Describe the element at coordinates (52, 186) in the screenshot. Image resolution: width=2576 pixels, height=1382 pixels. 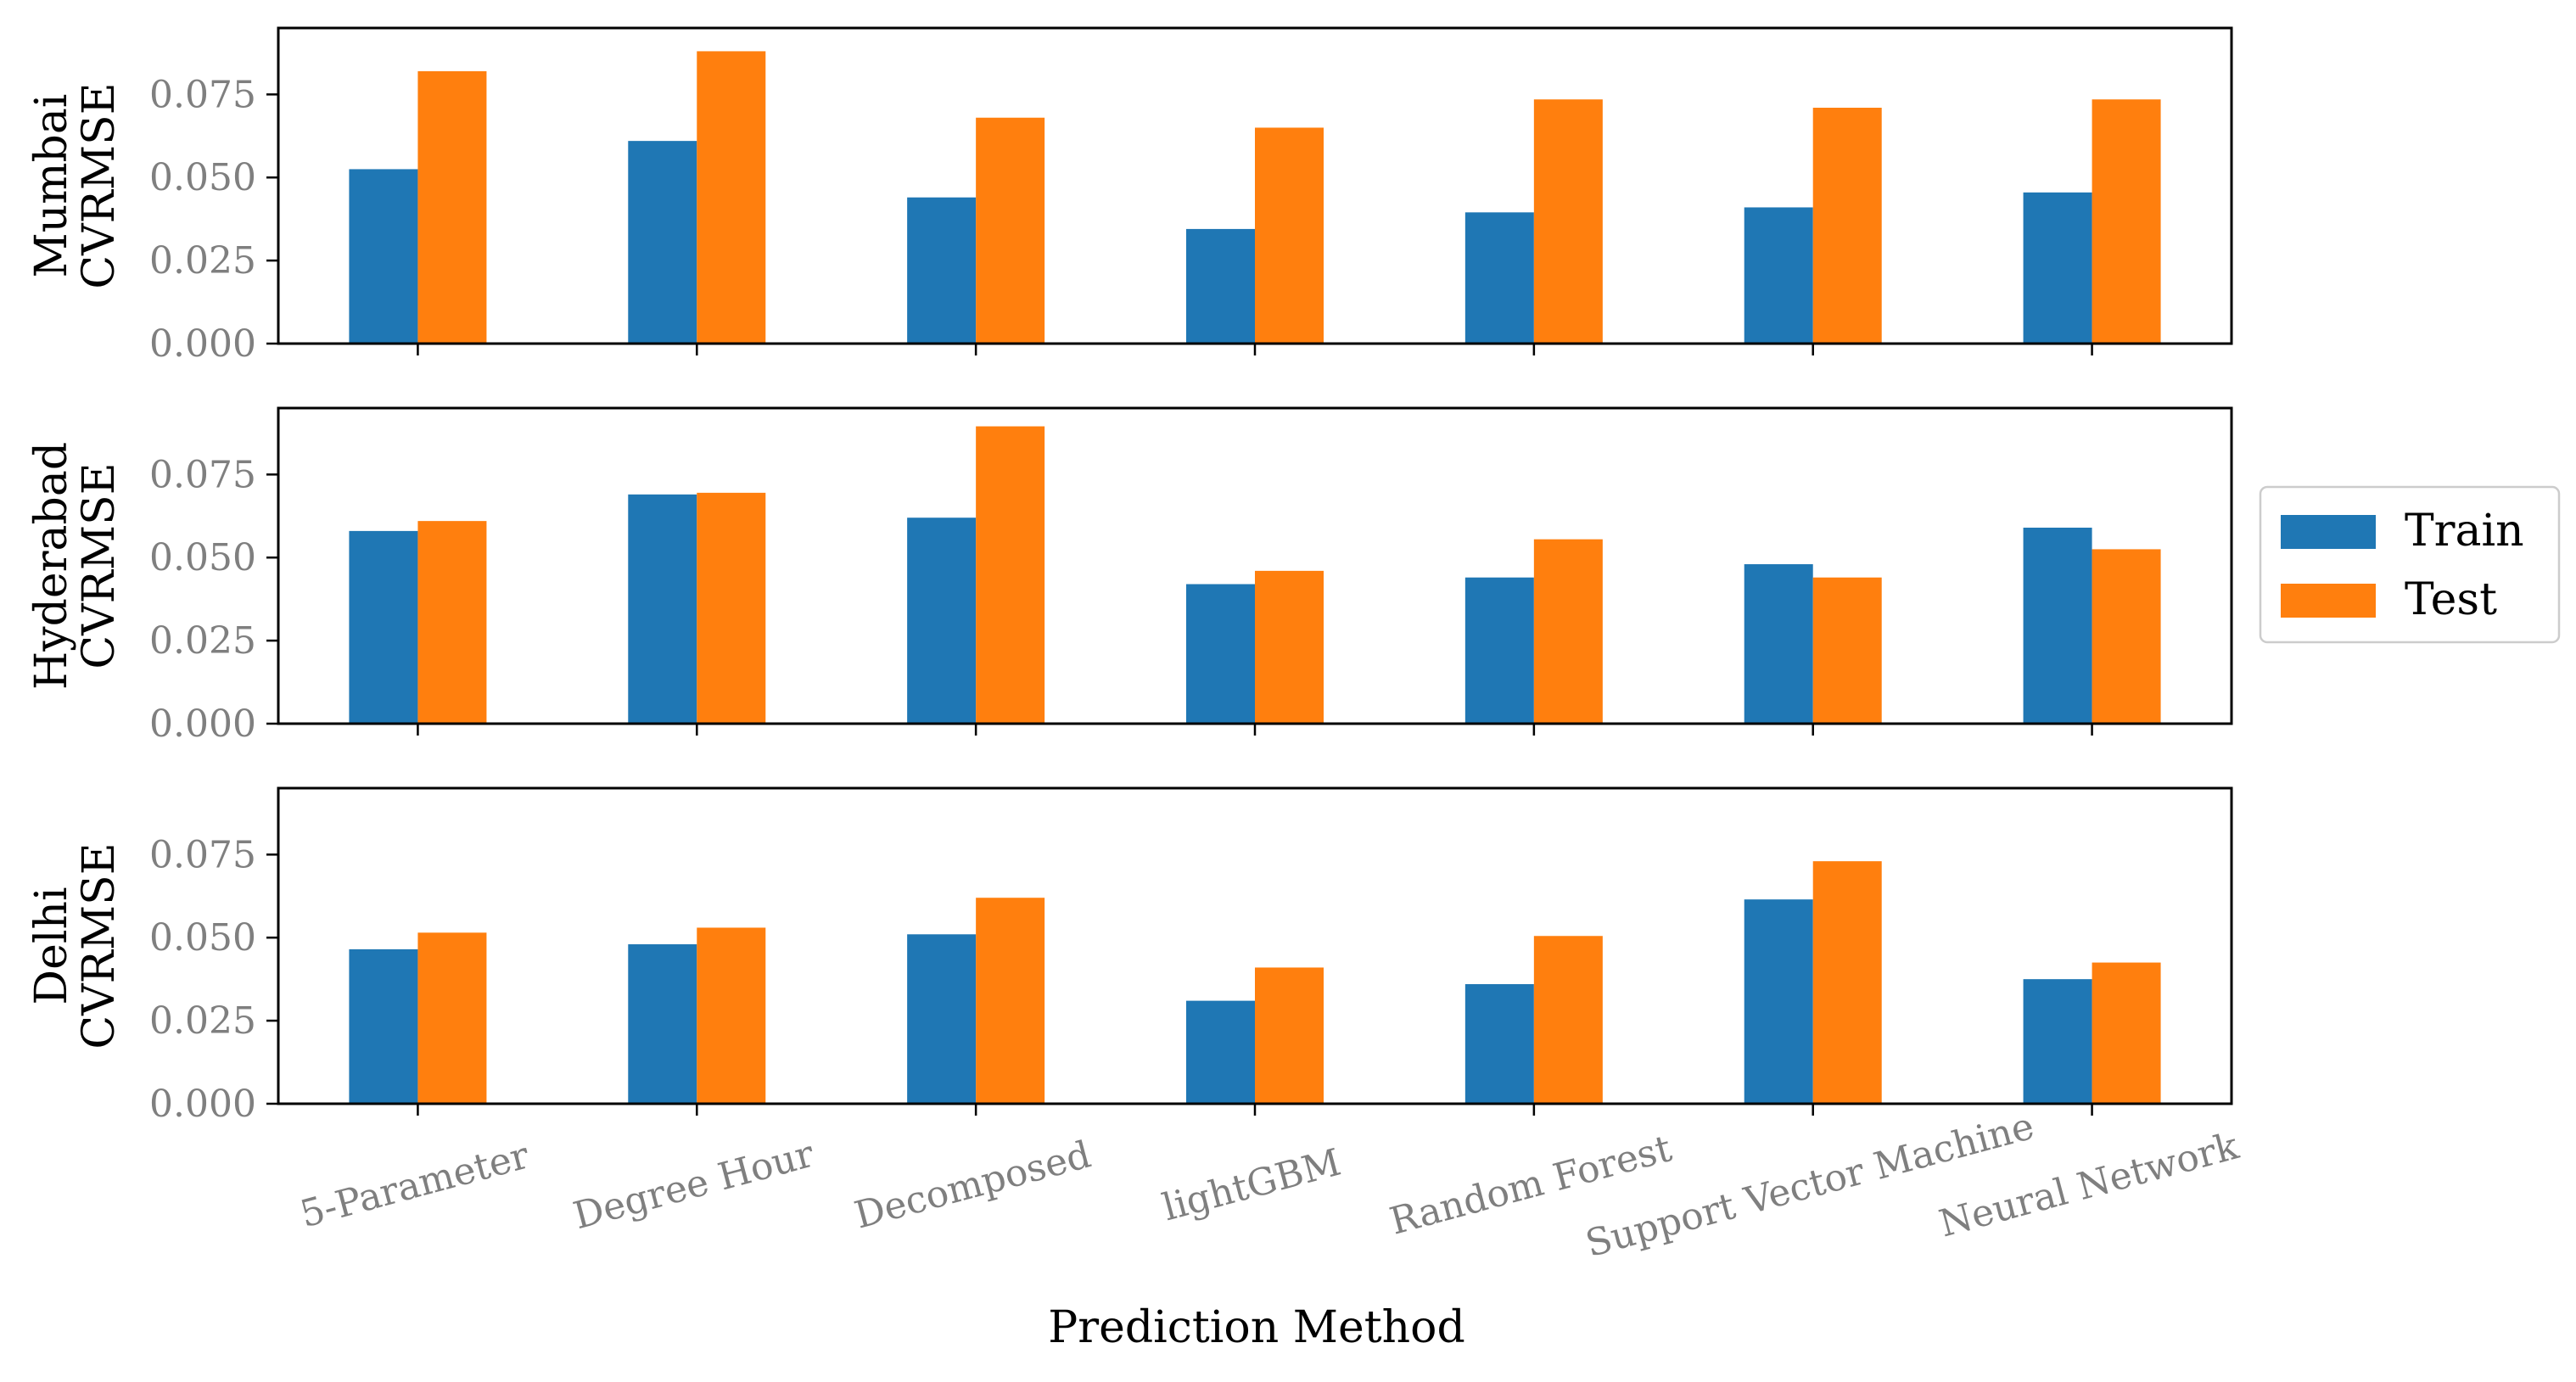
I see `y-axis-label-line1: Mumbai` at that location.